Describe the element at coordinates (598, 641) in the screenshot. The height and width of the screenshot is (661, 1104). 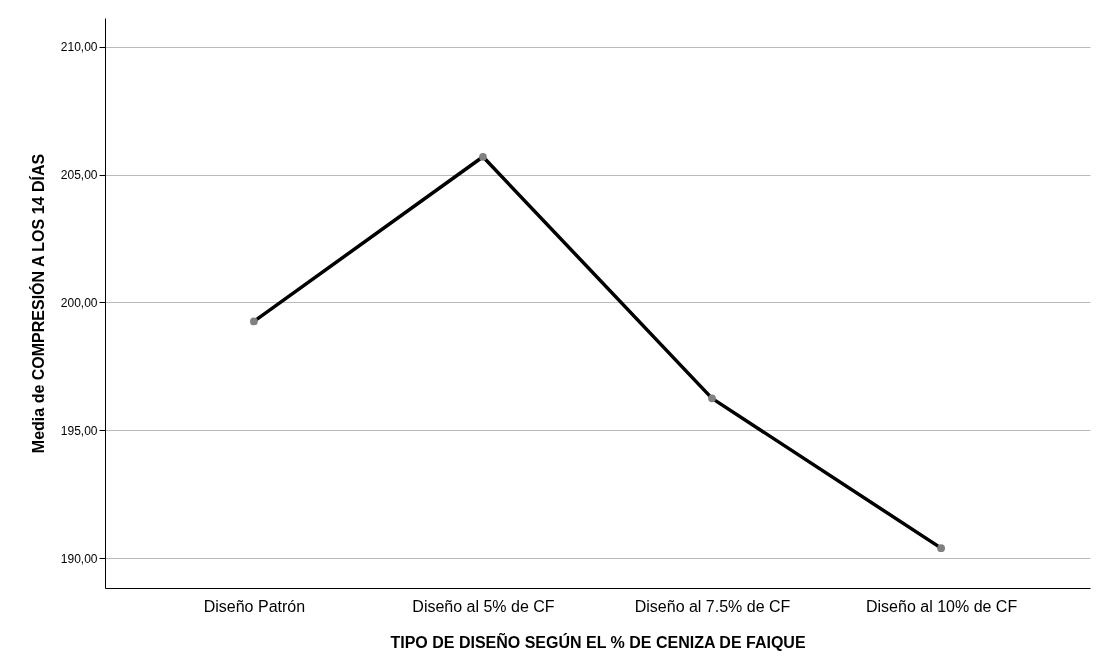
I see `x-axis-title: TIPO DE DISEÑO SEGÚN EL % DE CENIZA DE FAIQUE` at that location.